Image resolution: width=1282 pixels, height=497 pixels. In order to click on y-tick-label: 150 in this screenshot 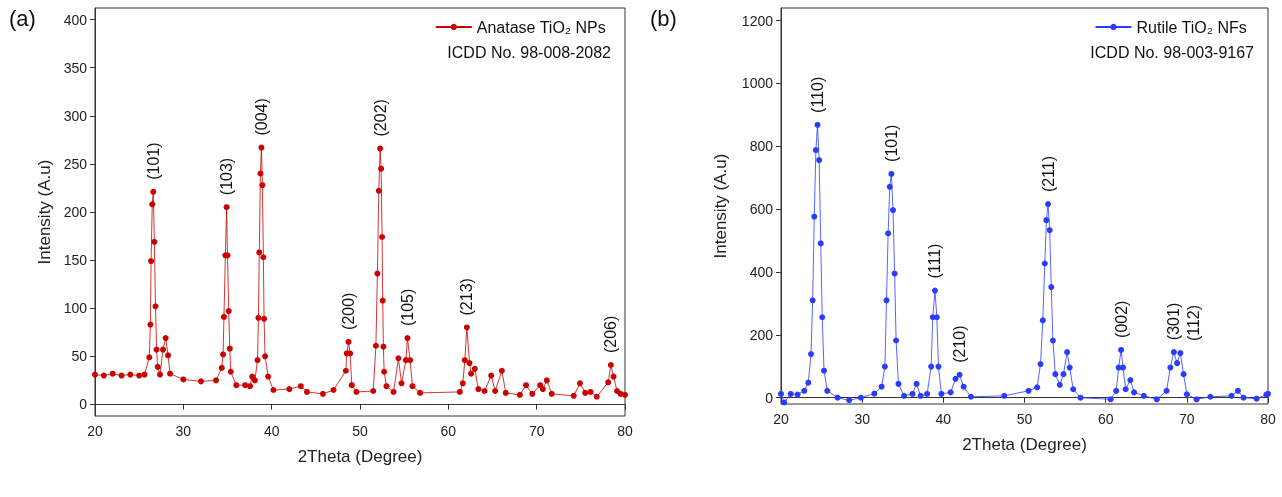, I will do `click(75, 260)`.